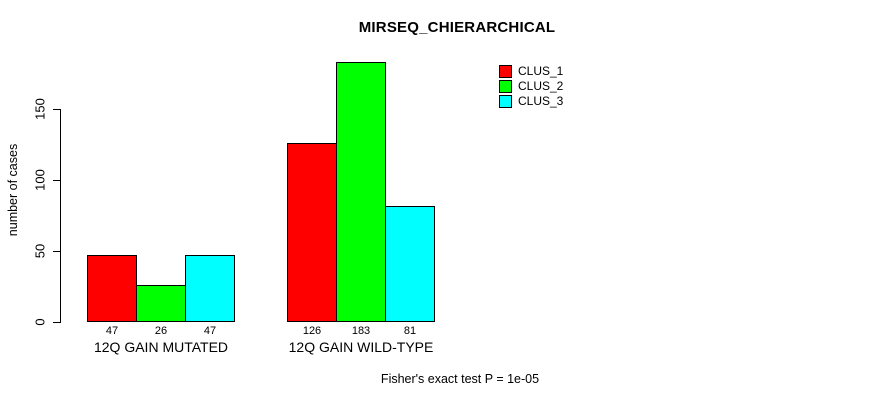 This screenshot has width=890, height=400. Describe the element at coordinates (410, 331) in the screenshot. I see `bar-value-label: 81` at that location.